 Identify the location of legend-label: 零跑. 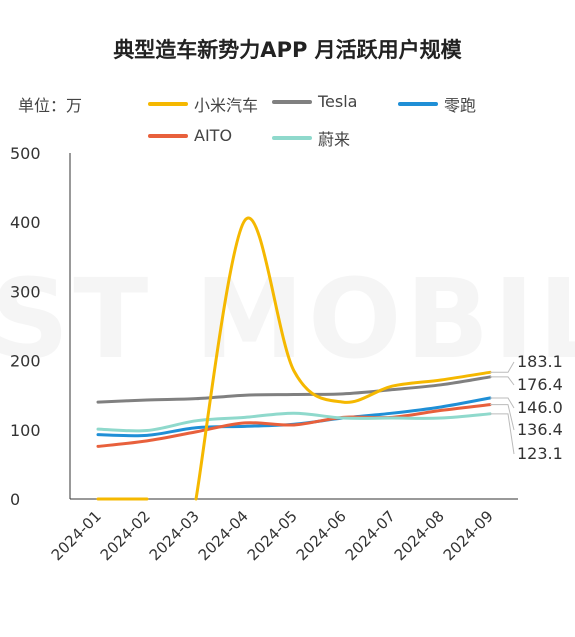
(460, 105).